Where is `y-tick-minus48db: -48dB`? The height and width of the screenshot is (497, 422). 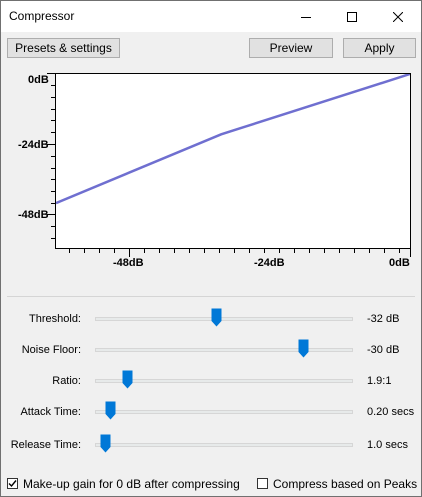
y-tick-minus48db: -48dB is located at coordinates (33, 215).